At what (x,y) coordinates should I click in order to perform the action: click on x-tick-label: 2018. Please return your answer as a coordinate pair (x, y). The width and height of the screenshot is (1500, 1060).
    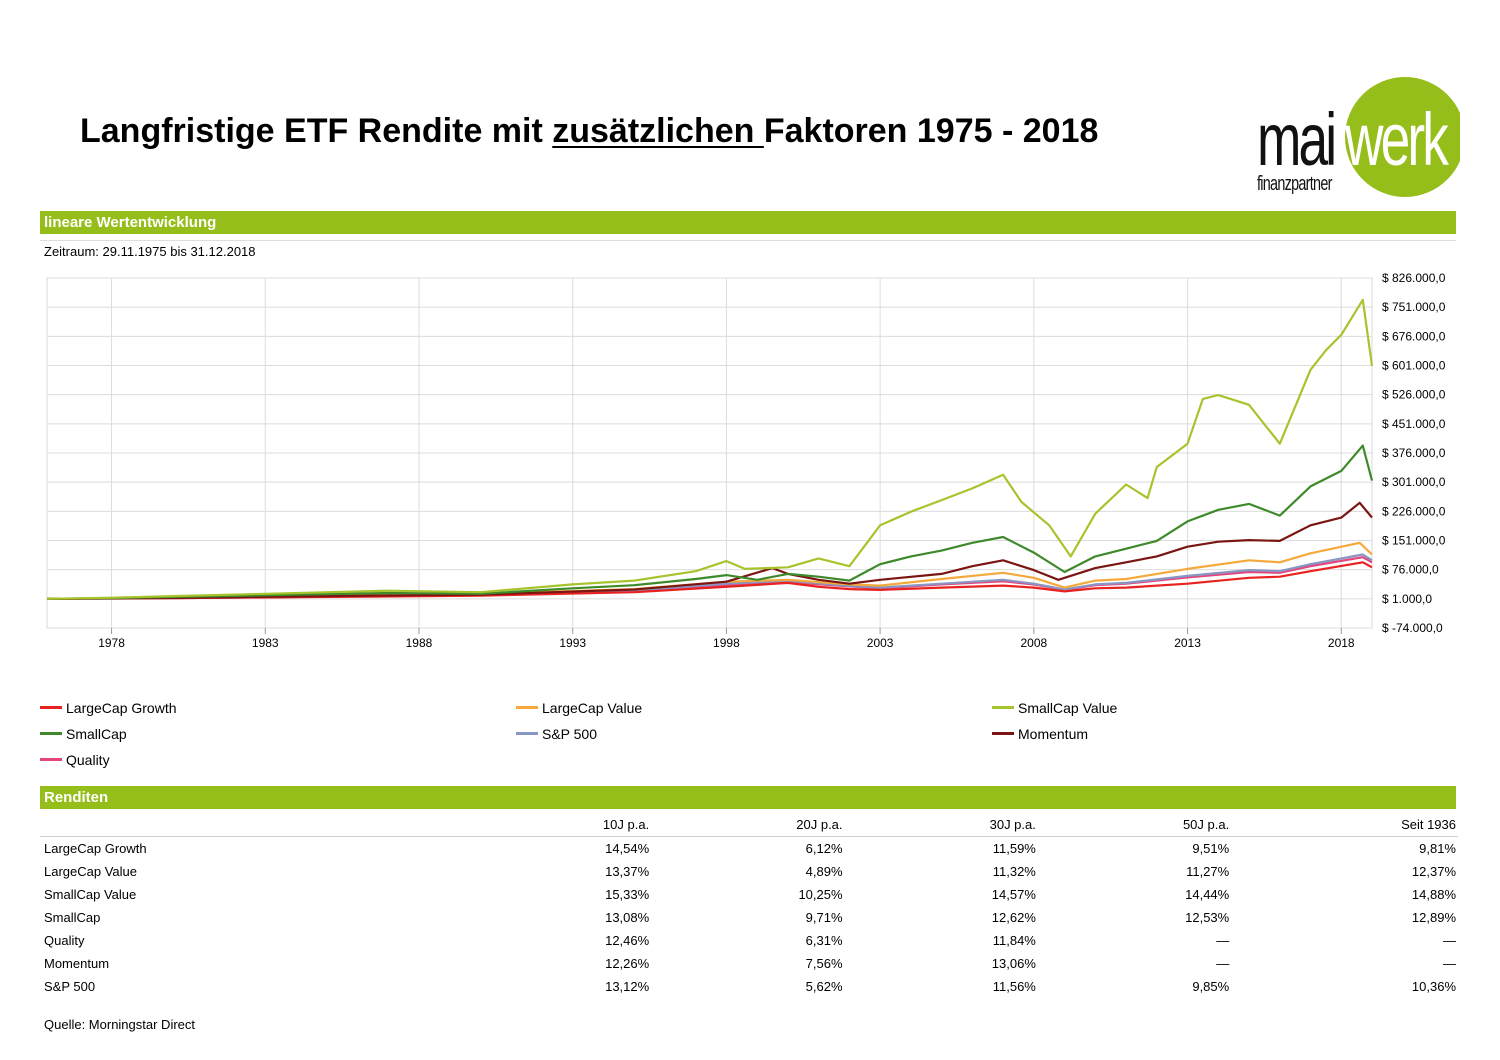
    Looking at the image, I should click on (1341, 643).